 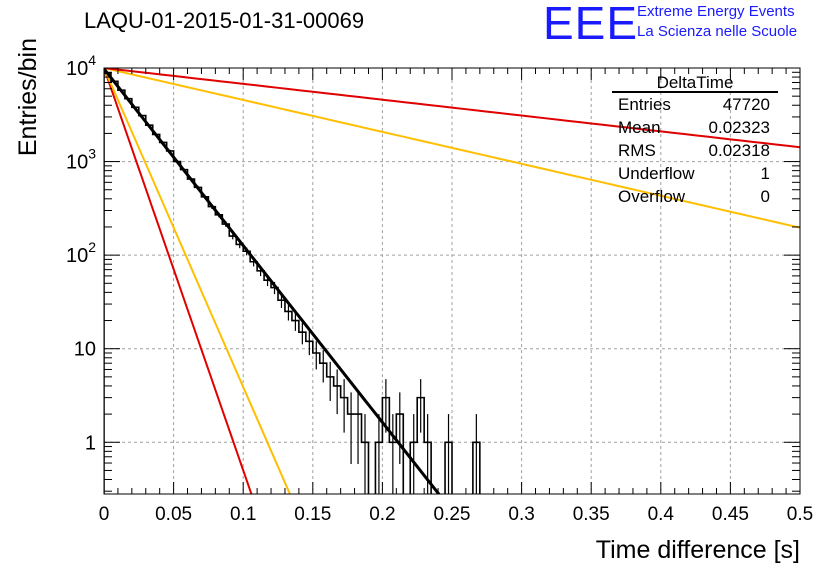 I want to click on x-axis-title: Time difference [s], so click(x=698, y=550).